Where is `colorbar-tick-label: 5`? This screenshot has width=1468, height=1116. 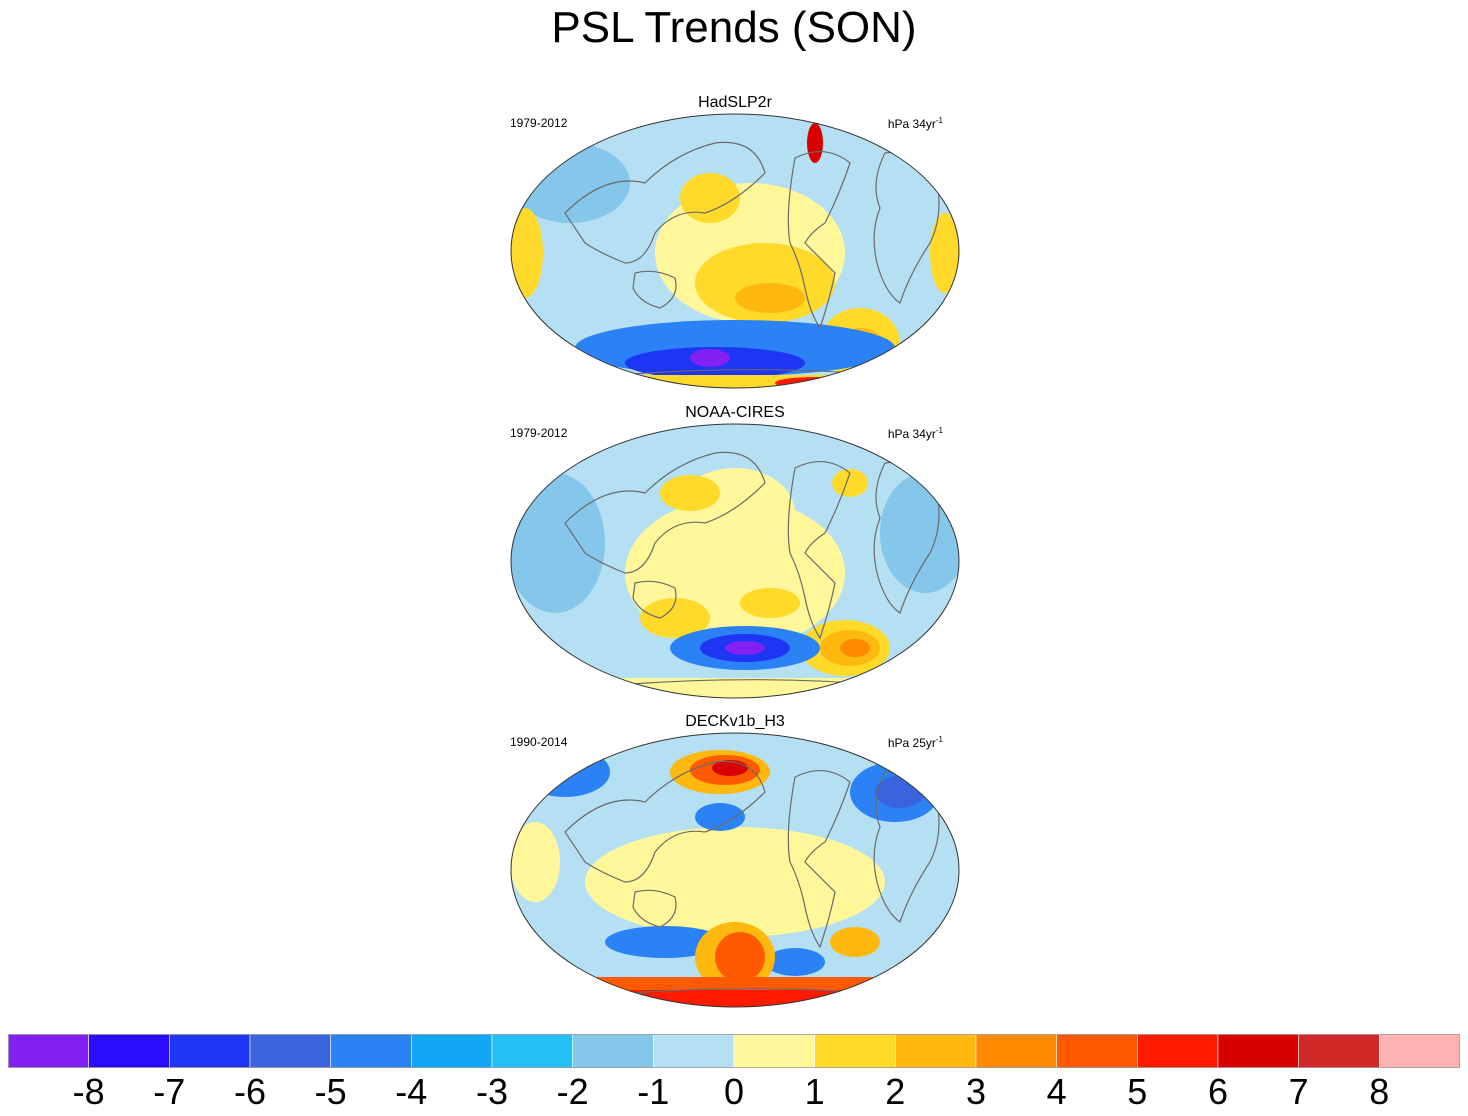
colorbar-tick-label: 5 is located at coordinates (1137, 1091).